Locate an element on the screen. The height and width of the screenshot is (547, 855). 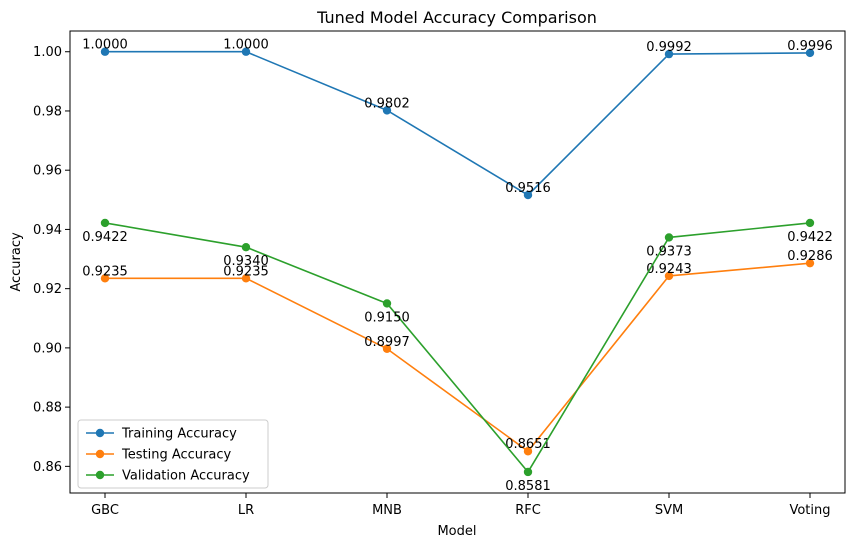
x-axis: GBC LR MNB RFC SVM Voting is located at coordinates (461, 505).